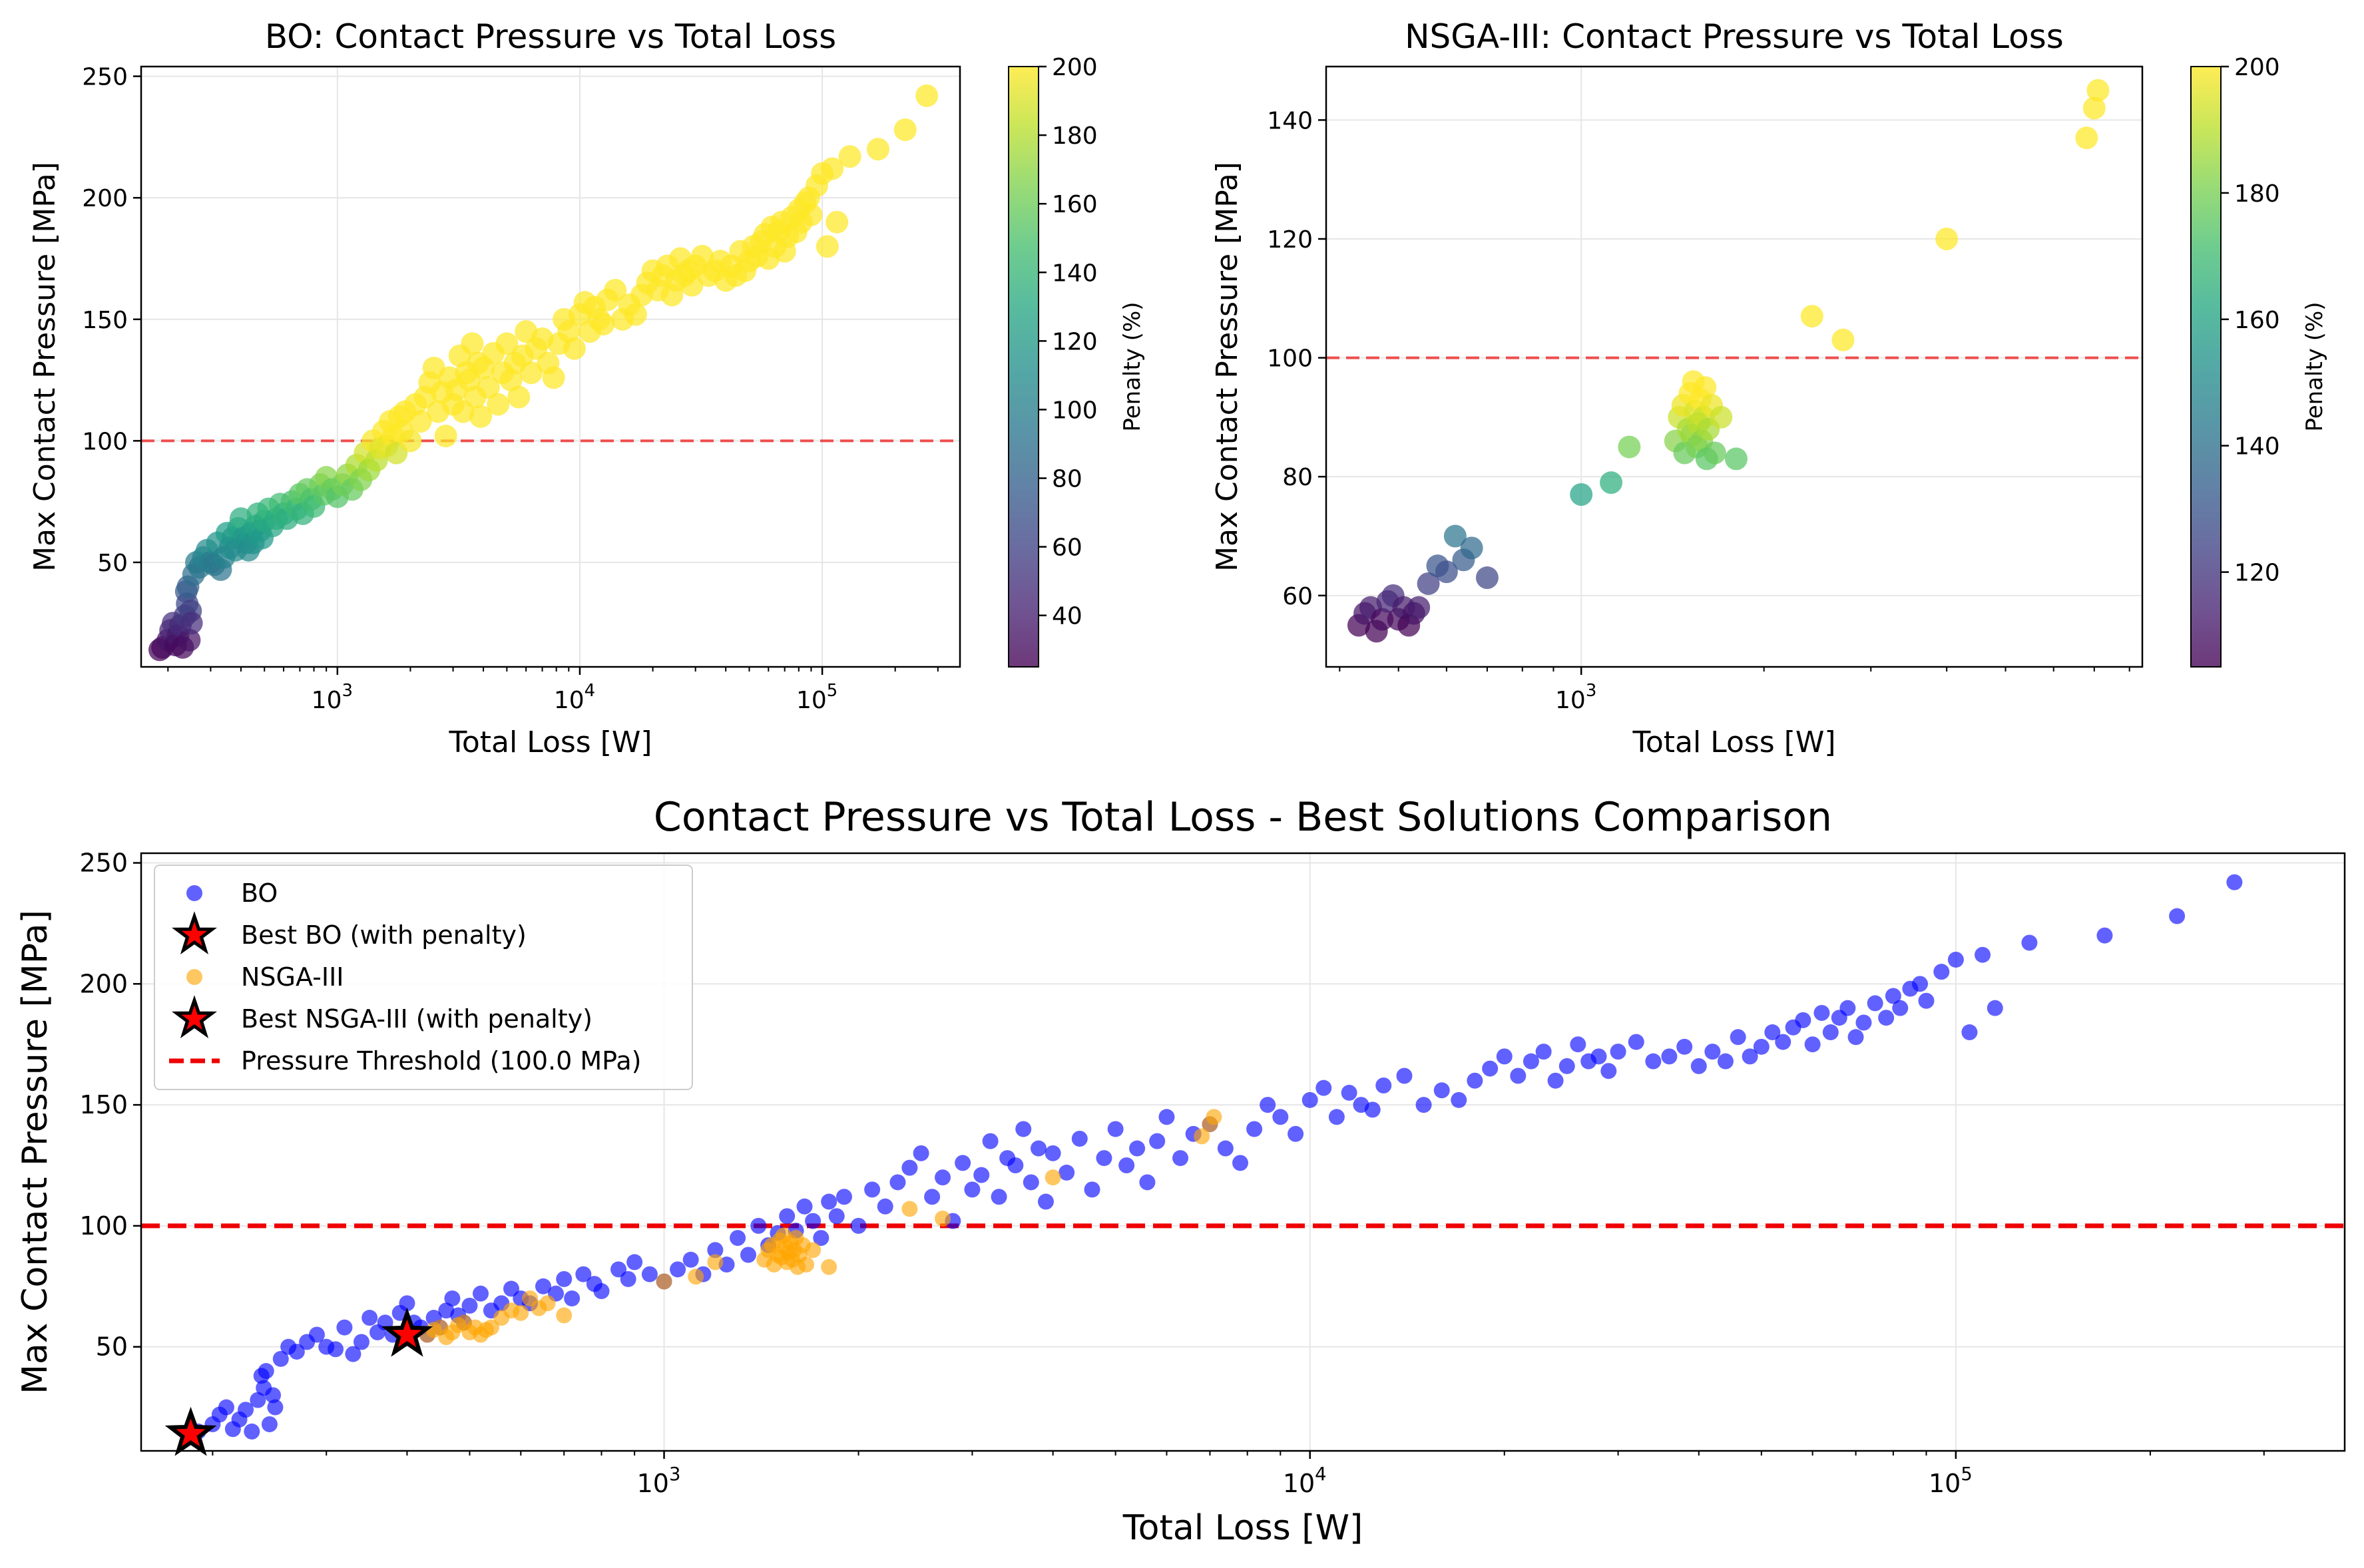 The height and width of the screenshot is (1568, 2364). Describe the element at coordinates (1075, 341) in the screenshot. I see `colorbar-tick-label: 120` at that location.